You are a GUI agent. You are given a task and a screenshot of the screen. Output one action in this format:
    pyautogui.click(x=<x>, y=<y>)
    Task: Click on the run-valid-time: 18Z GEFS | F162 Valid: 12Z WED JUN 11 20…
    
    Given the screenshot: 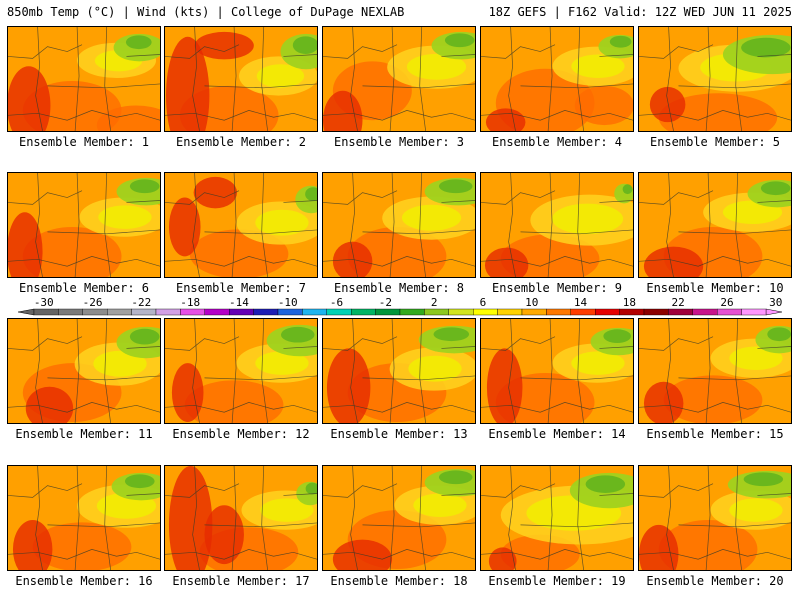 What is the action you would take?
    pyautogui.click(x=640, y=12)
    